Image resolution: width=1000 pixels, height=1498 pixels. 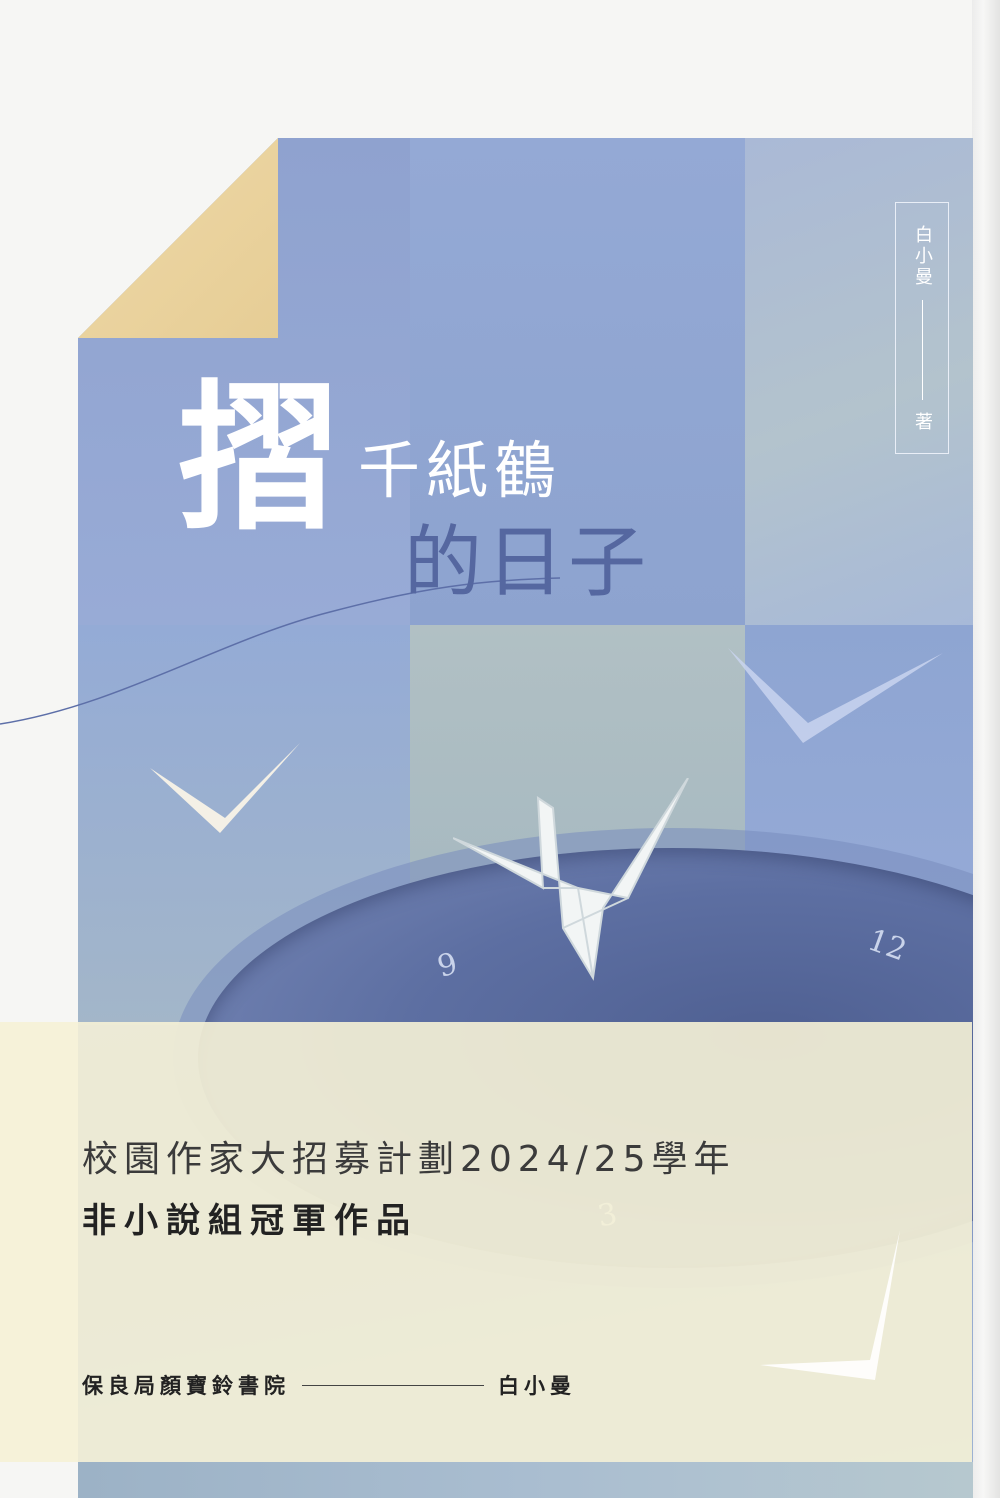 I want to click on book-spine-edge, so click(x=986, y=749).